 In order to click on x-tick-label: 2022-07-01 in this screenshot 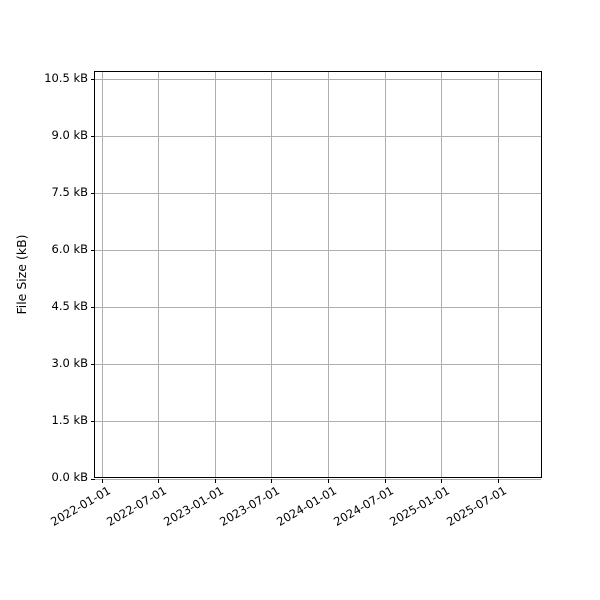, I will do `click(137, 506)`.